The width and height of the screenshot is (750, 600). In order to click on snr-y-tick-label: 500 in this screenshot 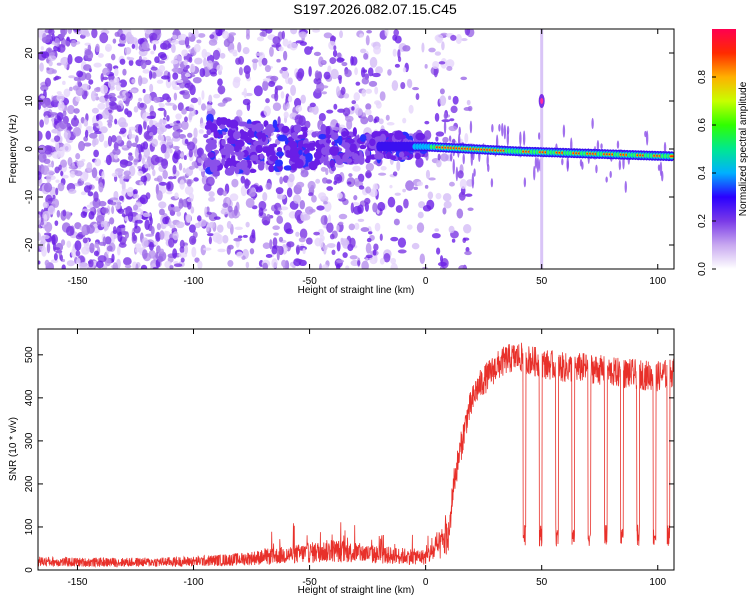, I will do `click(29, 354)`.